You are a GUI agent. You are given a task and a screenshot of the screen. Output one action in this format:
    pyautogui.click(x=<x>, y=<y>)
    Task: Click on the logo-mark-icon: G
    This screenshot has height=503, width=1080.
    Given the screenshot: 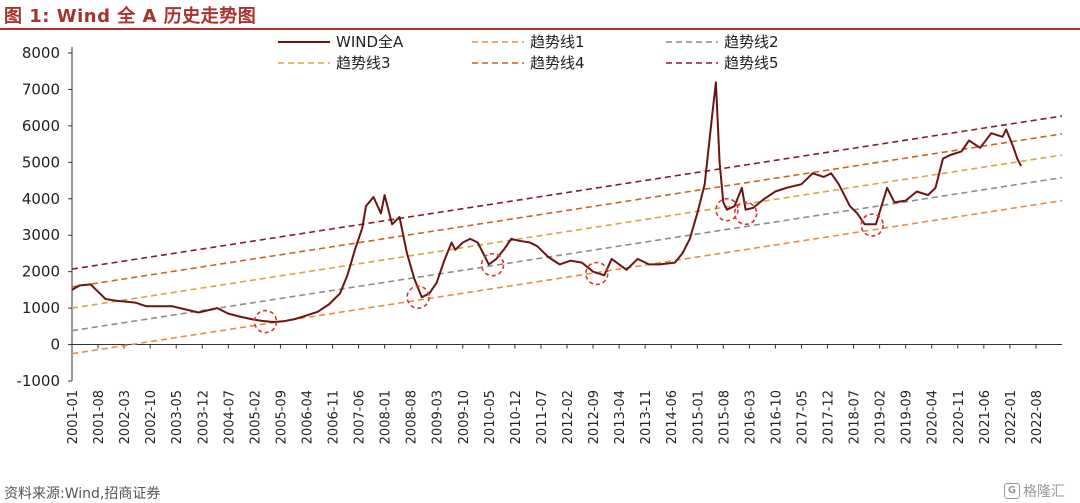 What is the action you would take?
    pyautogui.click(x=1012, y=491)
    